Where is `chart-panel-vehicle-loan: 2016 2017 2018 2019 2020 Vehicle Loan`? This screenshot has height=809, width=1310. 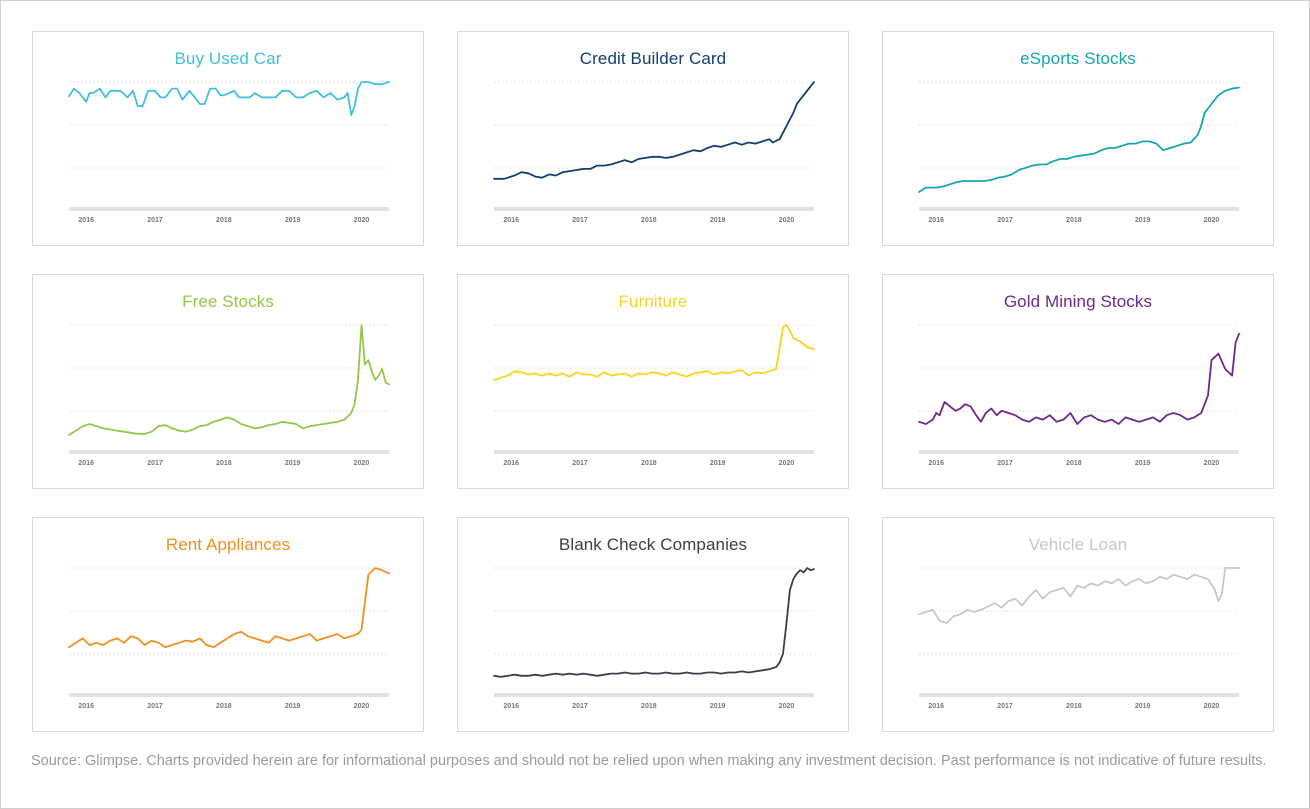 chart-panel-vehicle-loan: 2016 2017 2018 2019 2020 Vehicle Loan is located at coordinates (1078, 624).